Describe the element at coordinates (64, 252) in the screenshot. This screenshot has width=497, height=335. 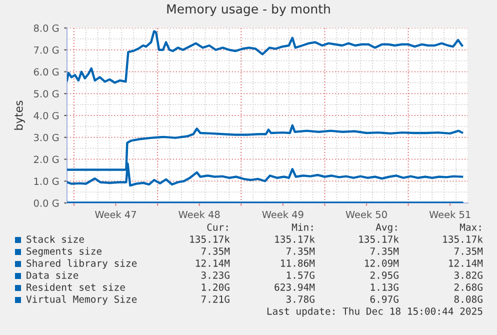
I see `legend-label: Segments size` at that location.